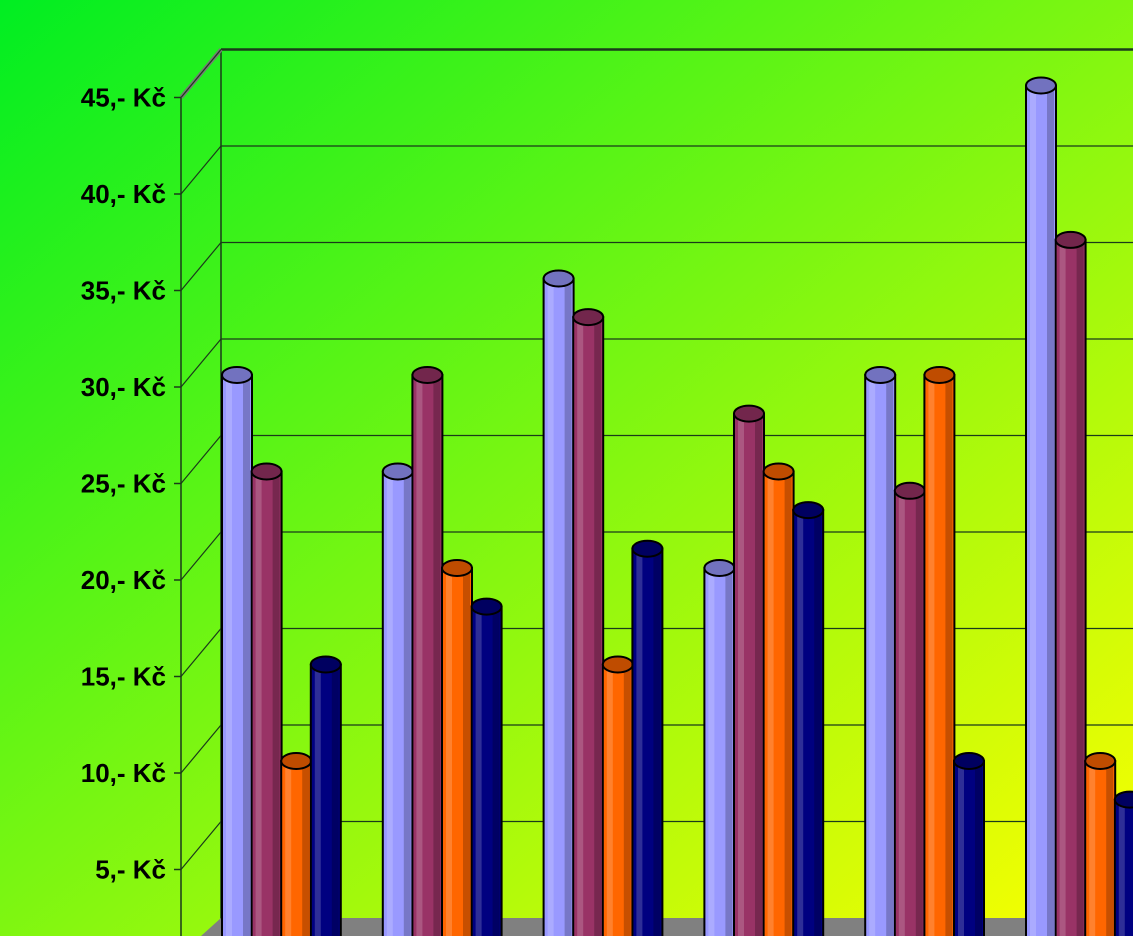 The height and width of the screenshot is (936, 1133). Describe the element at coordinates (123, 484) in the screenshot. I see `y-tick-label: 25,- Kč` at that location.